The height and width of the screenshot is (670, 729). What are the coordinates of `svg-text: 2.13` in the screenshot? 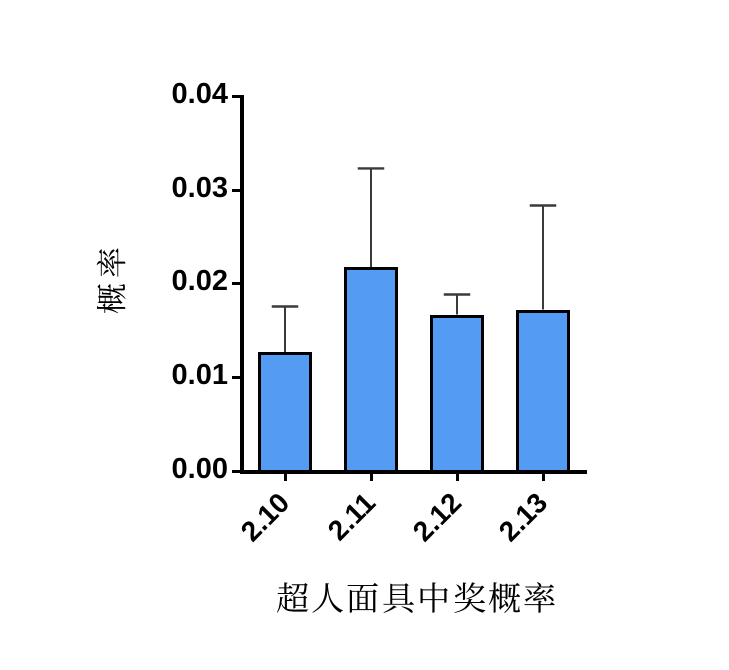 It's located at (523, 517).